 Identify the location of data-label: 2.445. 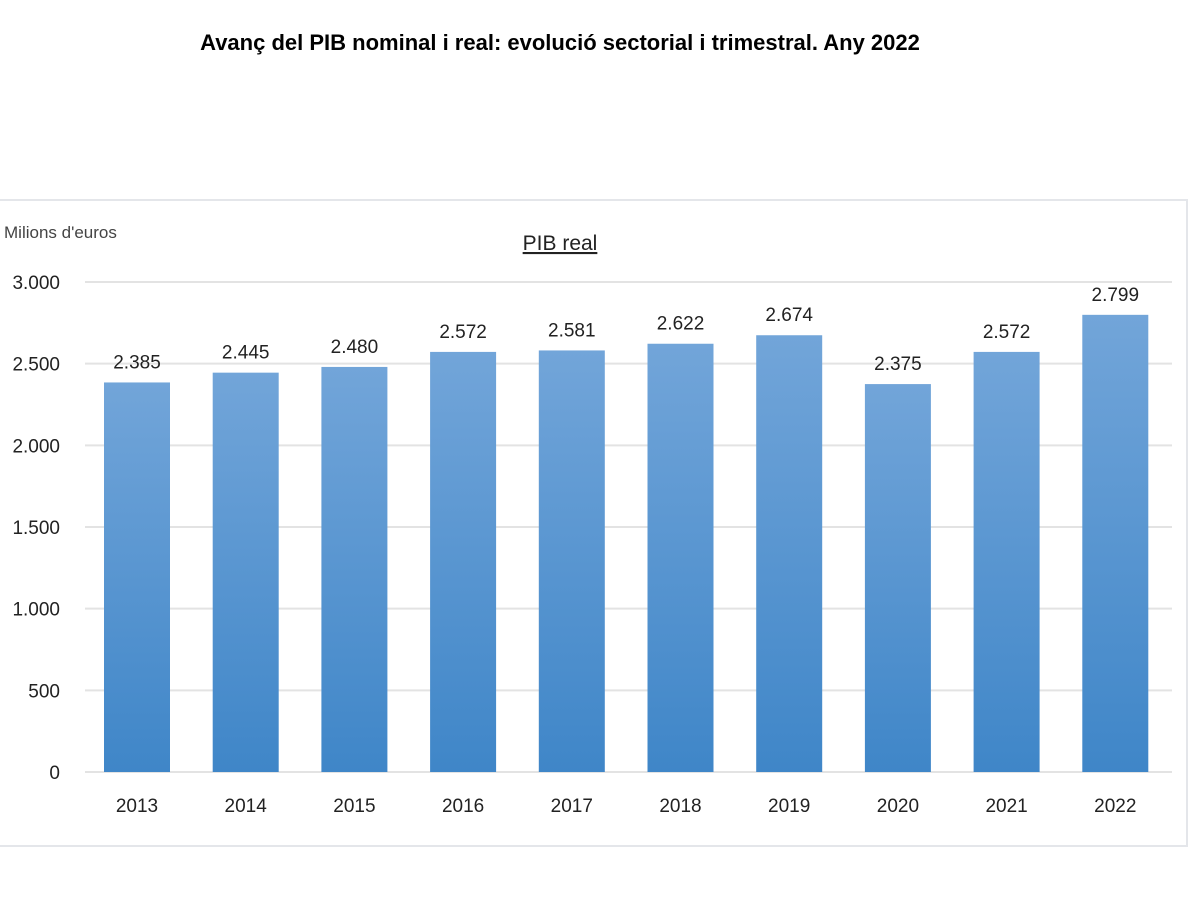
(246, 353).